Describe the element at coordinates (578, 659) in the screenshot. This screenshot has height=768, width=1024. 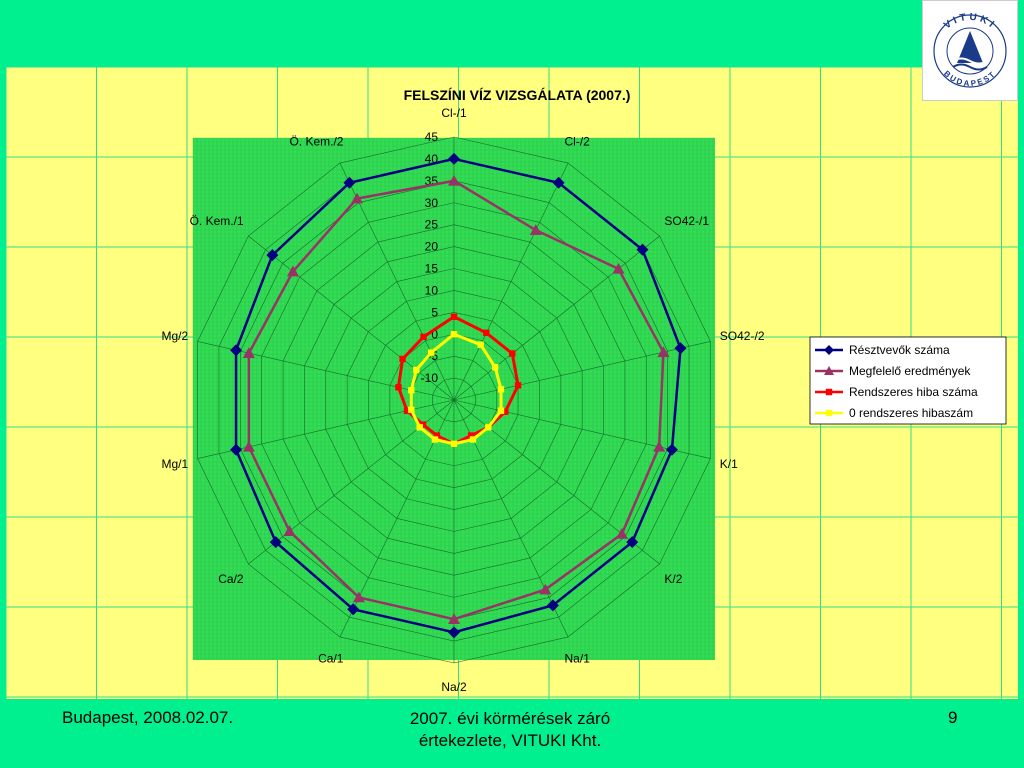
I see `category-label: Na/1` at that location.